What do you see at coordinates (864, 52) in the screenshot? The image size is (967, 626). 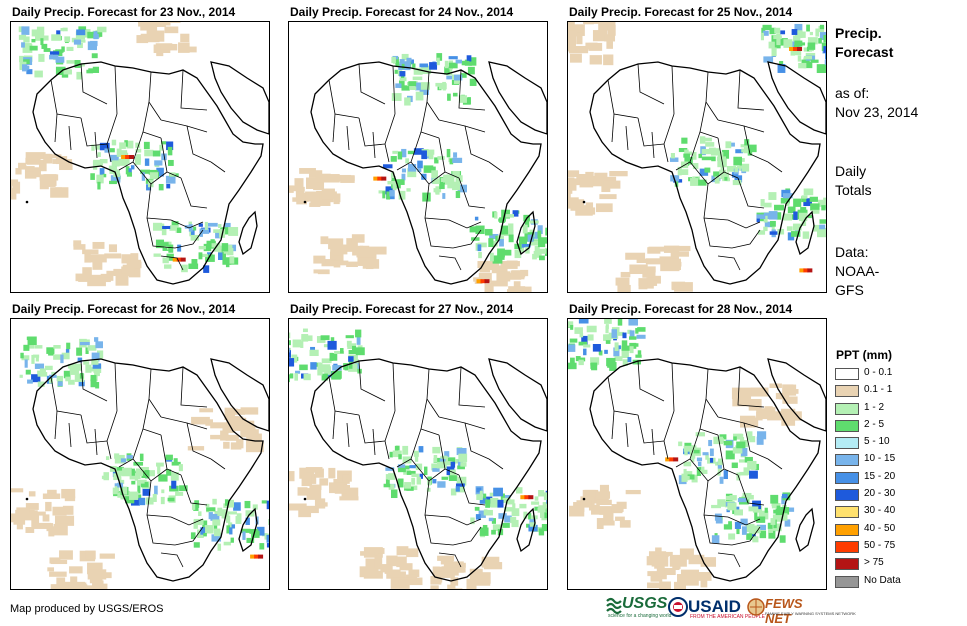 I see `title-line: Forecast` at bounding box center [864, 52].